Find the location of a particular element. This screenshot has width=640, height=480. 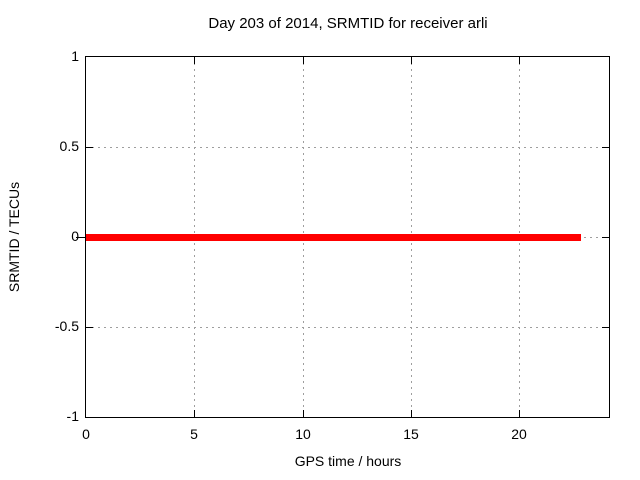

y-axis-label: SRMTID / TECUs is located at coordinates (14, 237).